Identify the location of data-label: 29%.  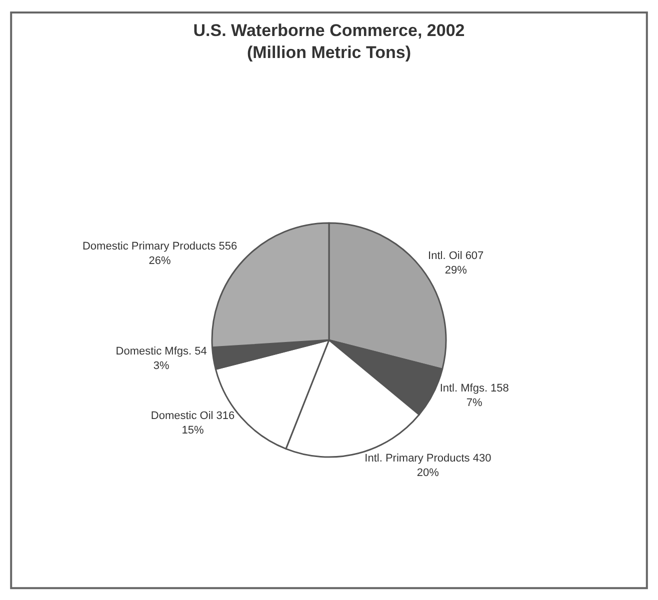
(456, 270).